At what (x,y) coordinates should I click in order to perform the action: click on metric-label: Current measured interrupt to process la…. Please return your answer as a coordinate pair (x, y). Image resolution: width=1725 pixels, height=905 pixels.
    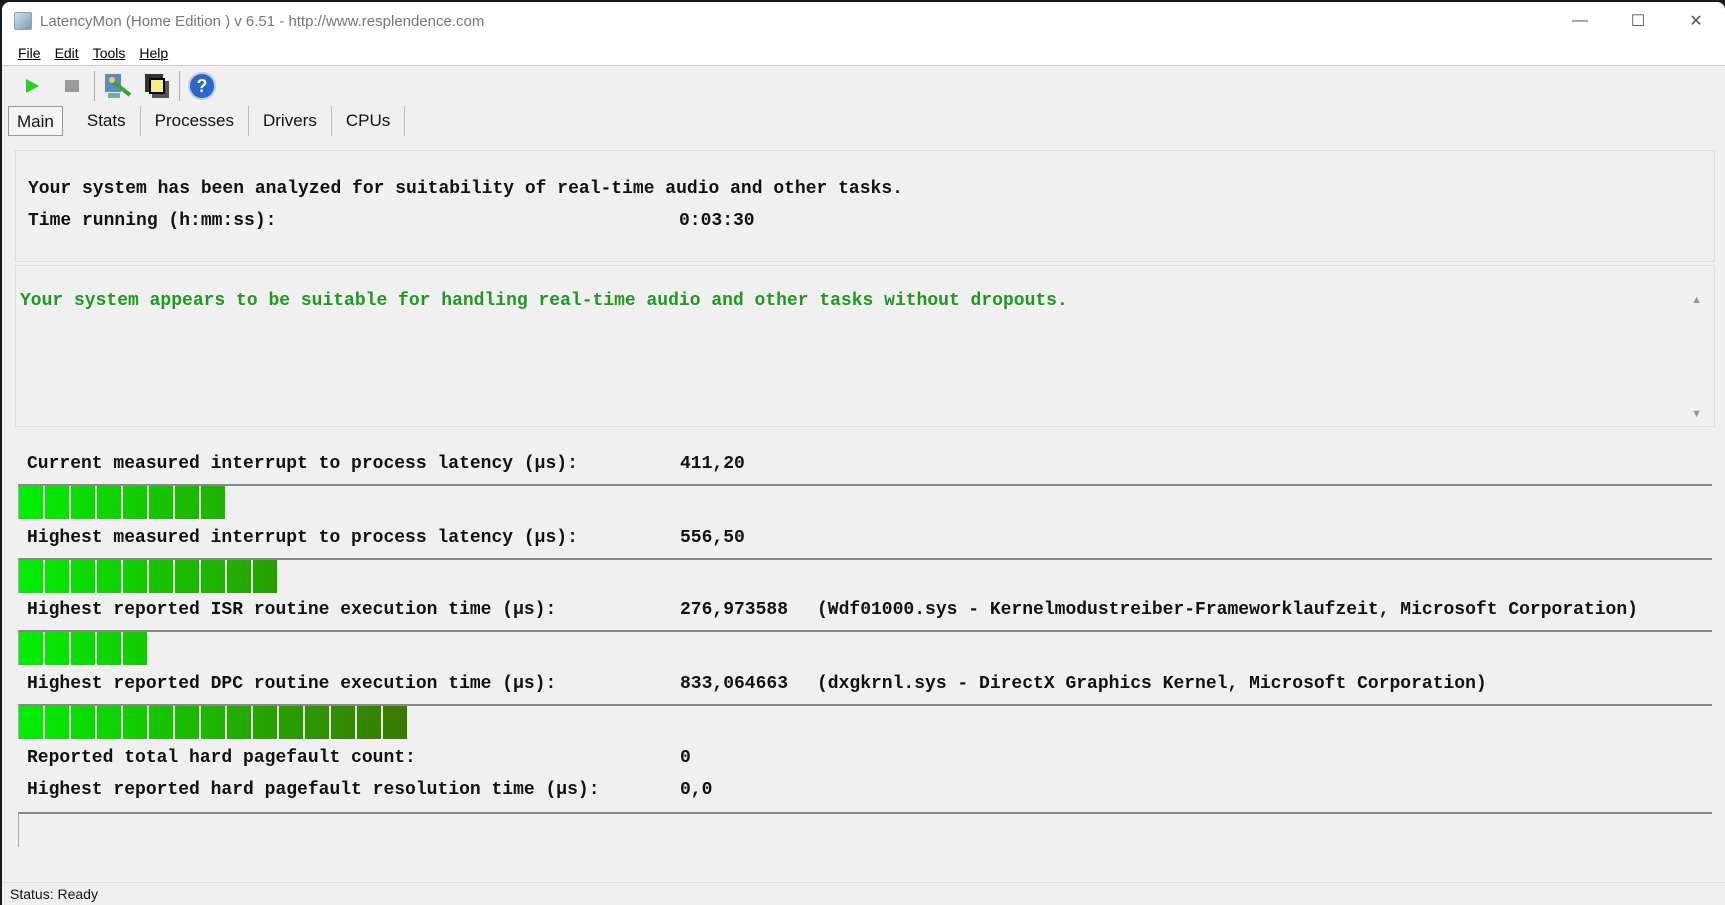
    Looking at the image, I should click on (302, 464).